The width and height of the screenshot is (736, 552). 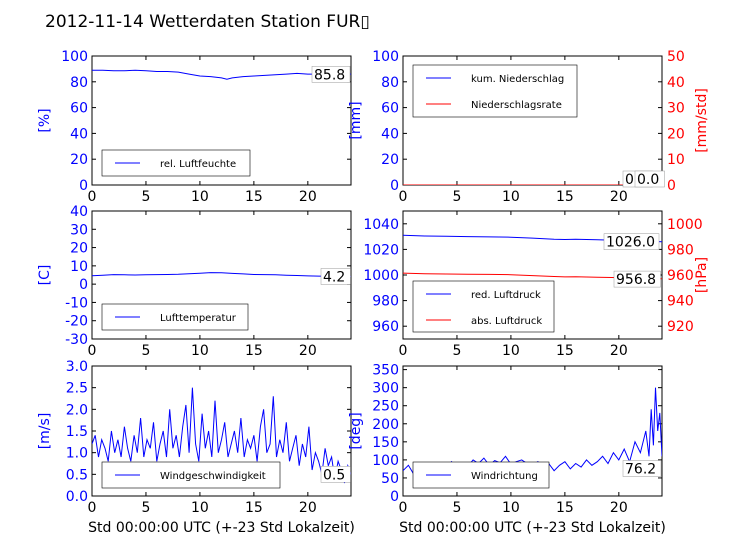 I want to click on y-tick-label: 1.0, so click(x=77, y=454).